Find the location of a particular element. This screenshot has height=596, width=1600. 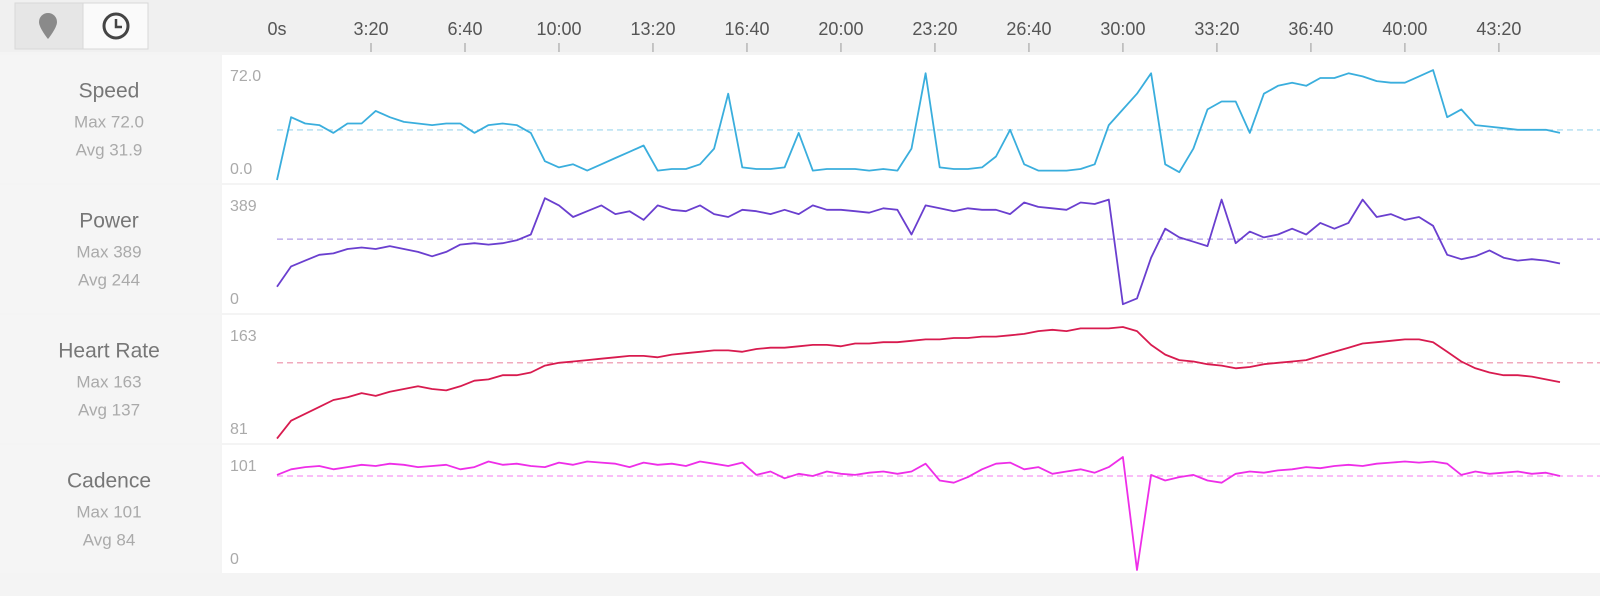

y-tick-label: 81 is located at coordinates (239, 429).